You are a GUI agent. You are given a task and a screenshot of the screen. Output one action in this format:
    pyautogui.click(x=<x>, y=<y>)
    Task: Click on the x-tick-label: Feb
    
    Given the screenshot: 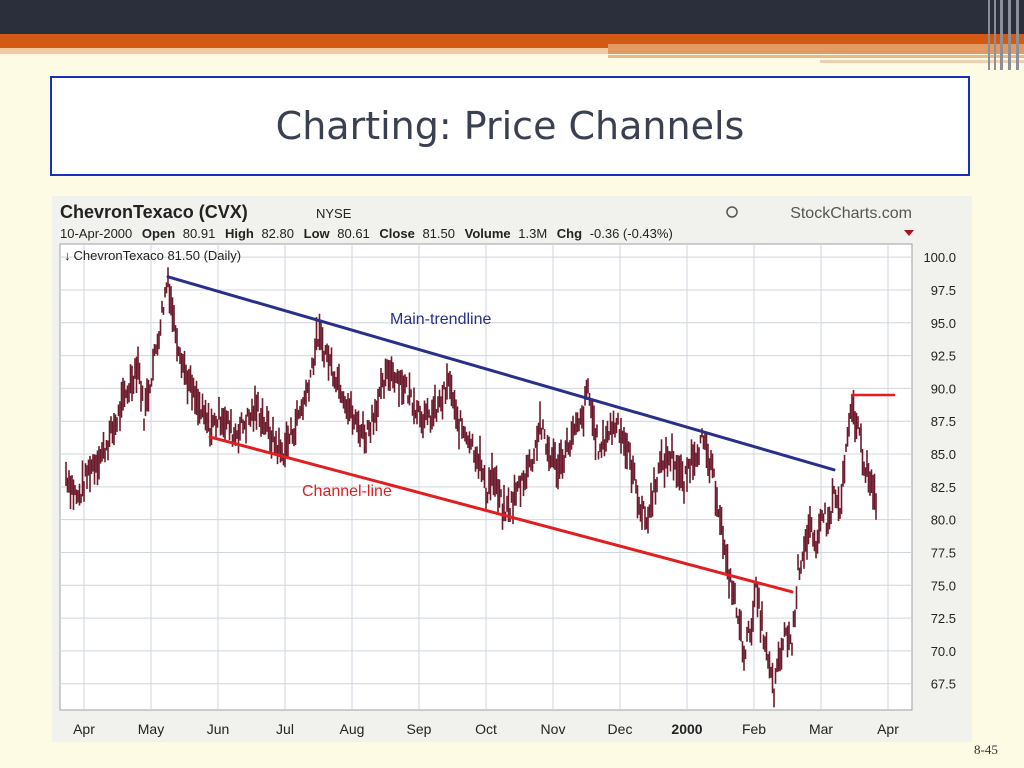 What is the action you would take?
    pyautogui.click(x=754, y=729)
    